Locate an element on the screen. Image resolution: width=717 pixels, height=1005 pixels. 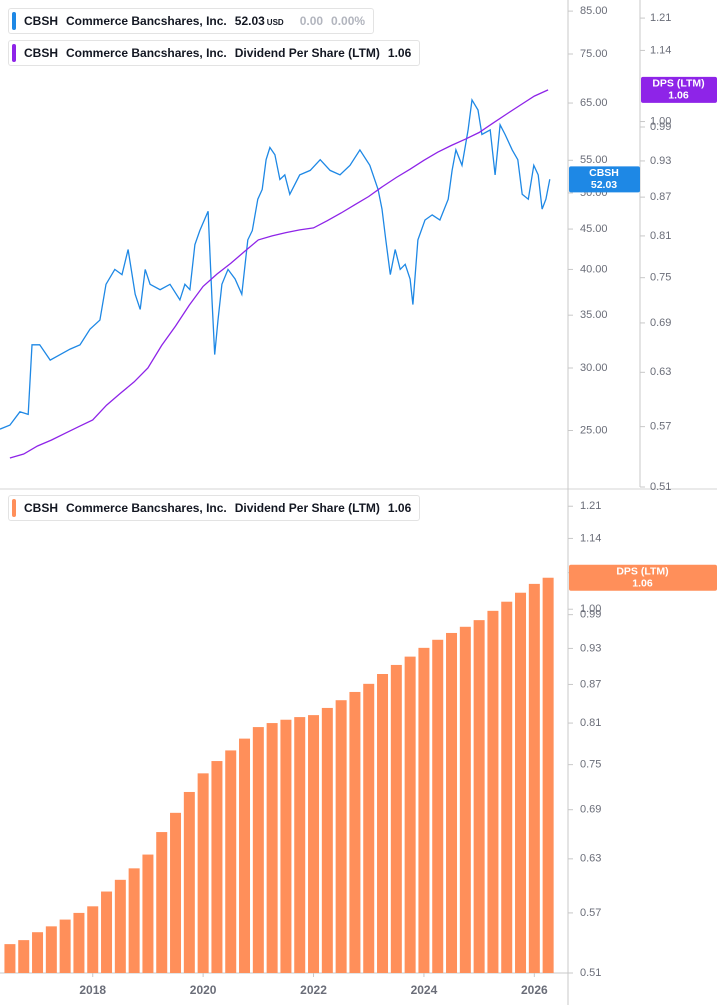
y-tick-label: 35.00 is located at coordinates (594, 315).